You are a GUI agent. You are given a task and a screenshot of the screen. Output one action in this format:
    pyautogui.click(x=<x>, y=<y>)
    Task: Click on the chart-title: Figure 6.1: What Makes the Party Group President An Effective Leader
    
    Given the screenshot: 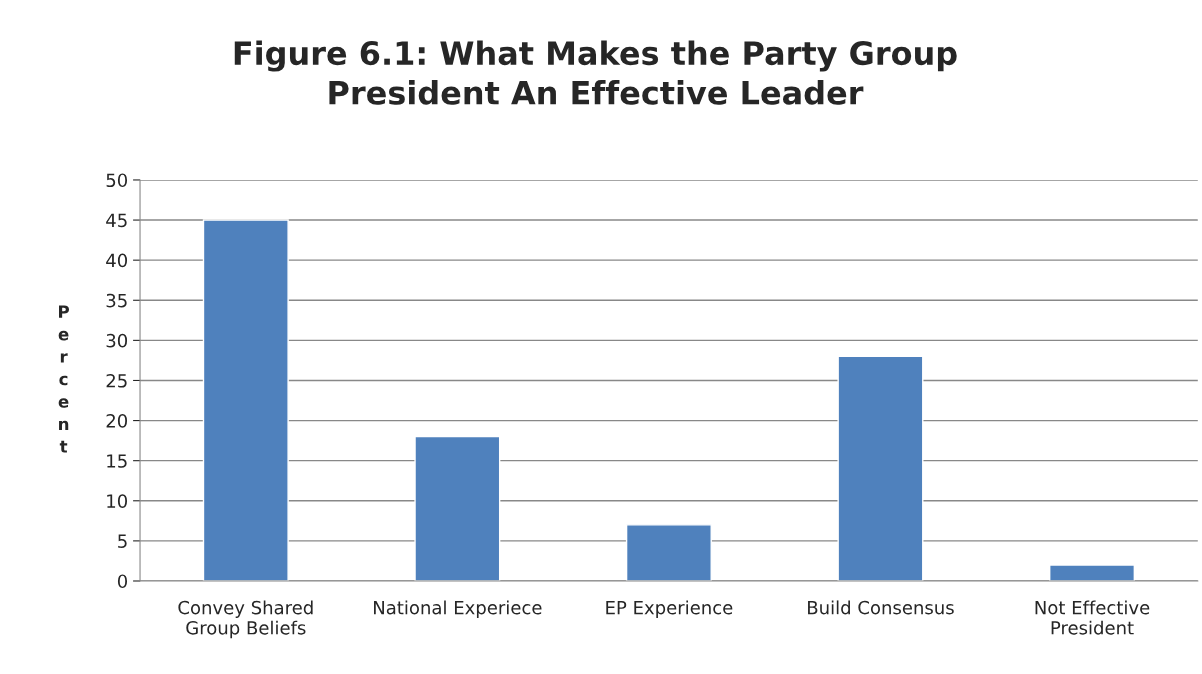 What is the action you would take?
    pyautogui.click(x=595, y=72)
    